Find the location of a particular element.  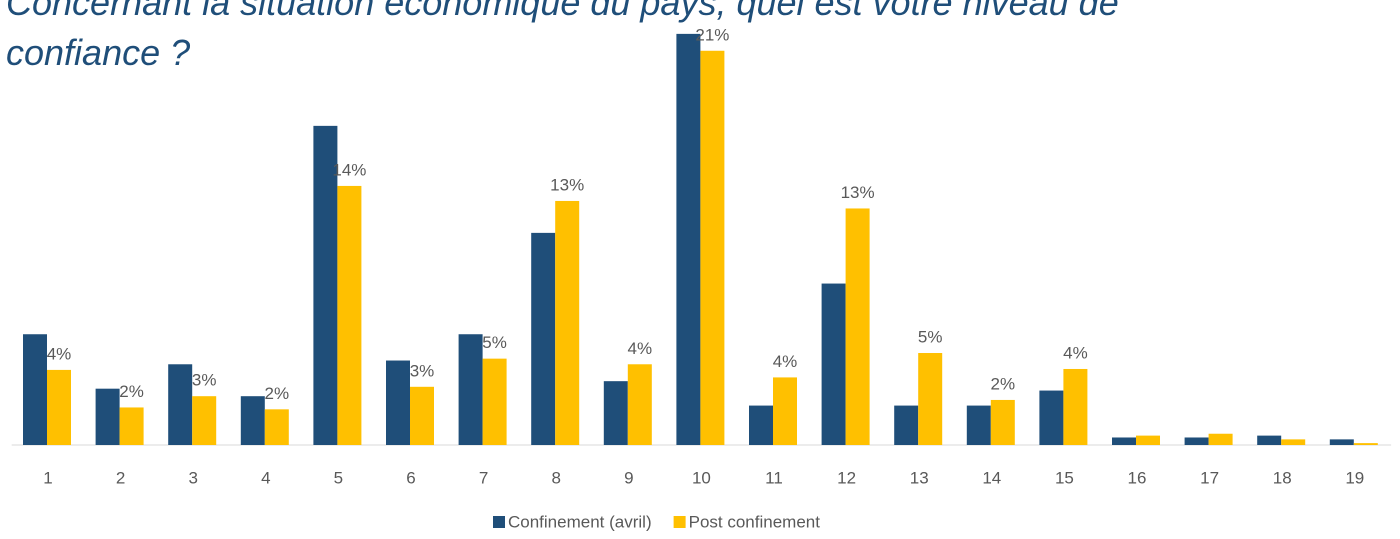

x-tick-label: 19 is located at coordinates (1354, 477).